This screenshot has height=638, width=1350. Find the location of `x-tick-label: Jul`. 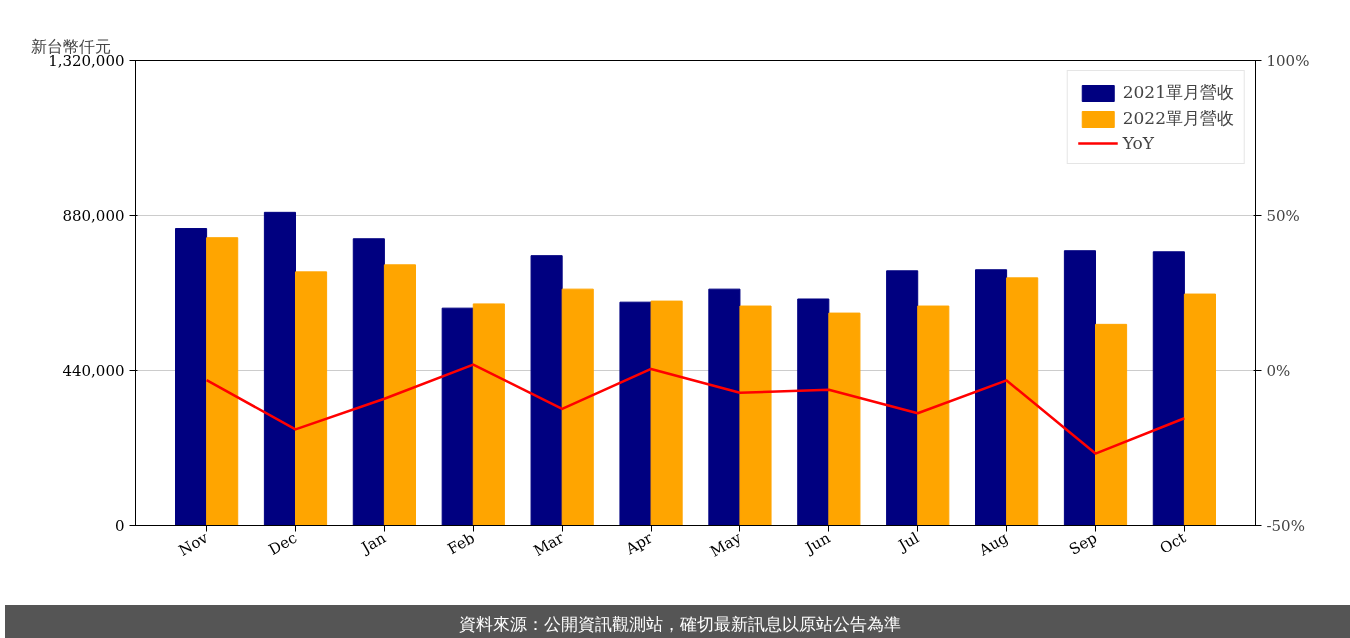

x-tick-label: Jul is located at coordinates (908, 542).